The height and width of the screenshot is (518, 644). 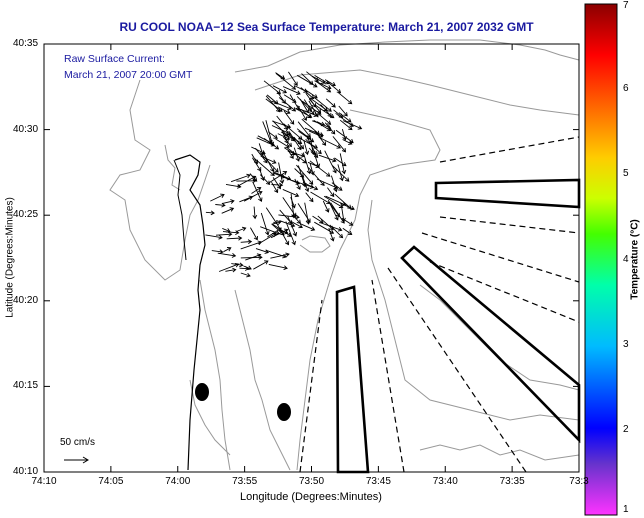 I want to click on colorbar-tick-label: 4, so click(x=626, y=259).